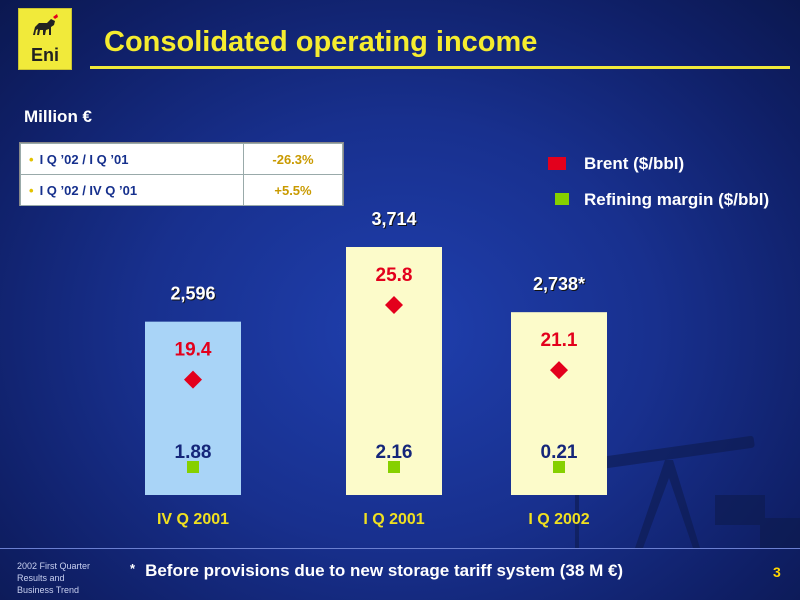 Image resolution: width=800 pixels, height=600 pixels. What do you see at coordinates (394, 371) in the screenshot?
I see `bar` at bounding box center [394, 371].